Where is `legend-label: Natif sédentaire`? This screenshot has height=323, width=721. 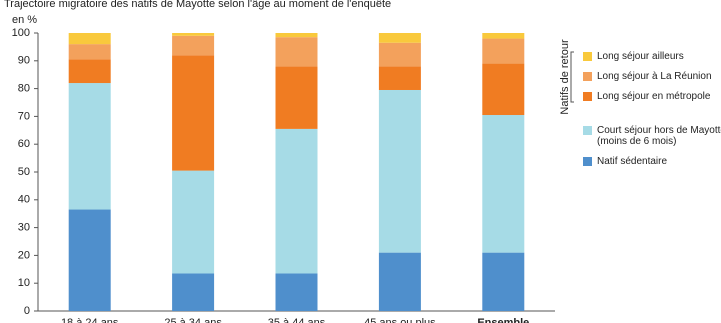 legend-label: Natif sédentaire is located at coordinates (632, 161).